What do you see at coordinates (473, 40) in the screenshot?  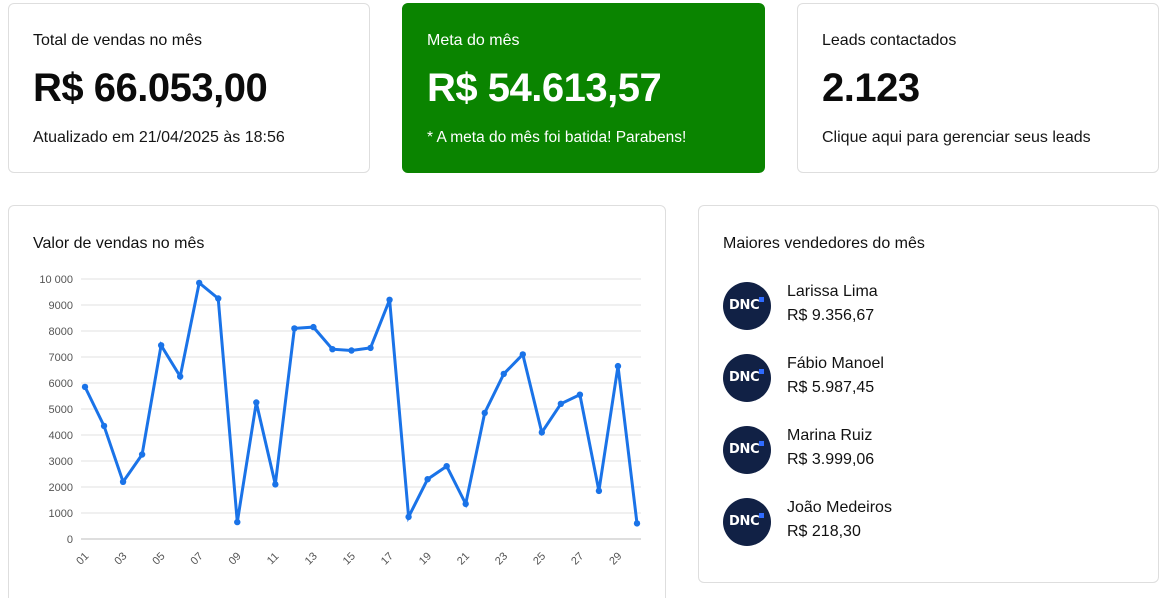 I see `monthly-goal-title: Meta do mês` at bounding box center [473, 40].